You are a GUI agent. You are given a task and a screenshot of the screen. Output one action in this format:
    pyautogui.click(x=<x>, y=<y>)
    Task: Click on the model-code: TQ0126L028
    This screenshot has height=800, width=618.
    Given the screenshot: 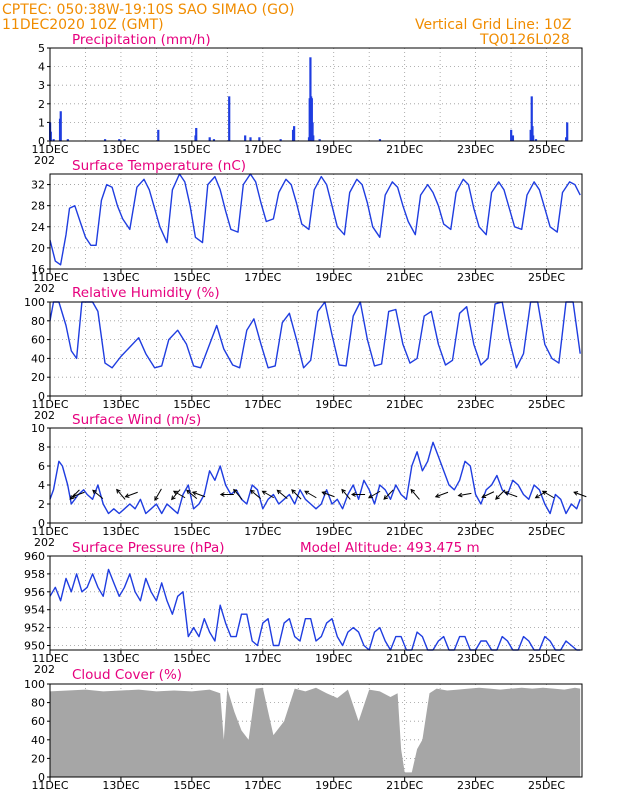 What is the action you would take?
    pyautogui.click(x=524, y=40)
    